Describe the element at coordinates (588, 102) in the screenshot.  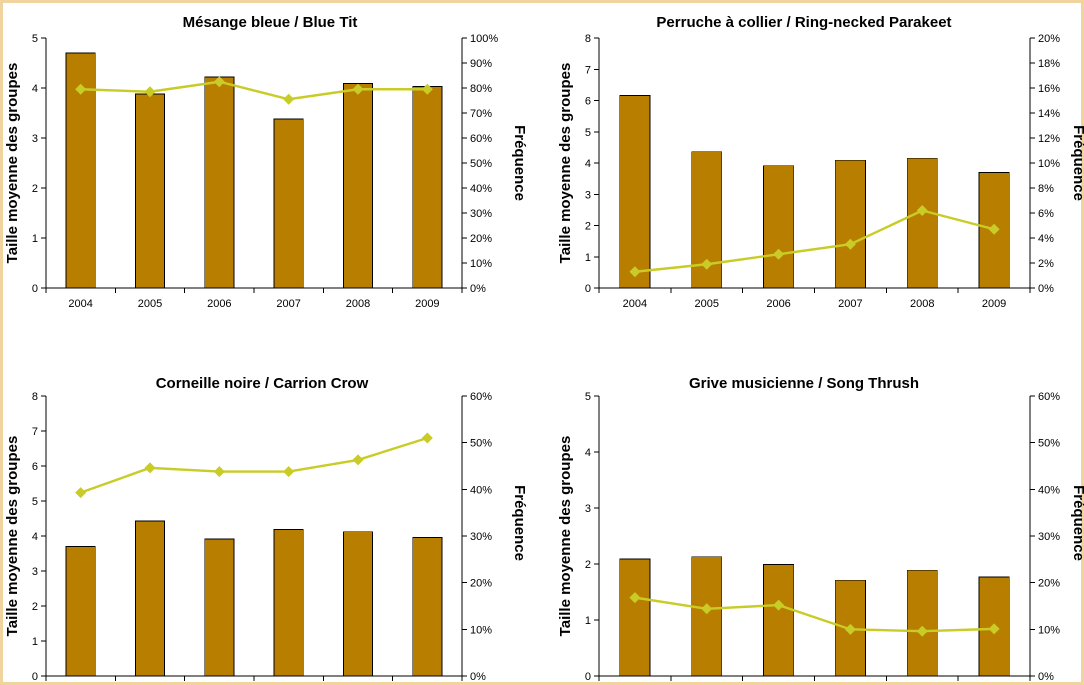
I see `y-tick-label: 6` at that location.